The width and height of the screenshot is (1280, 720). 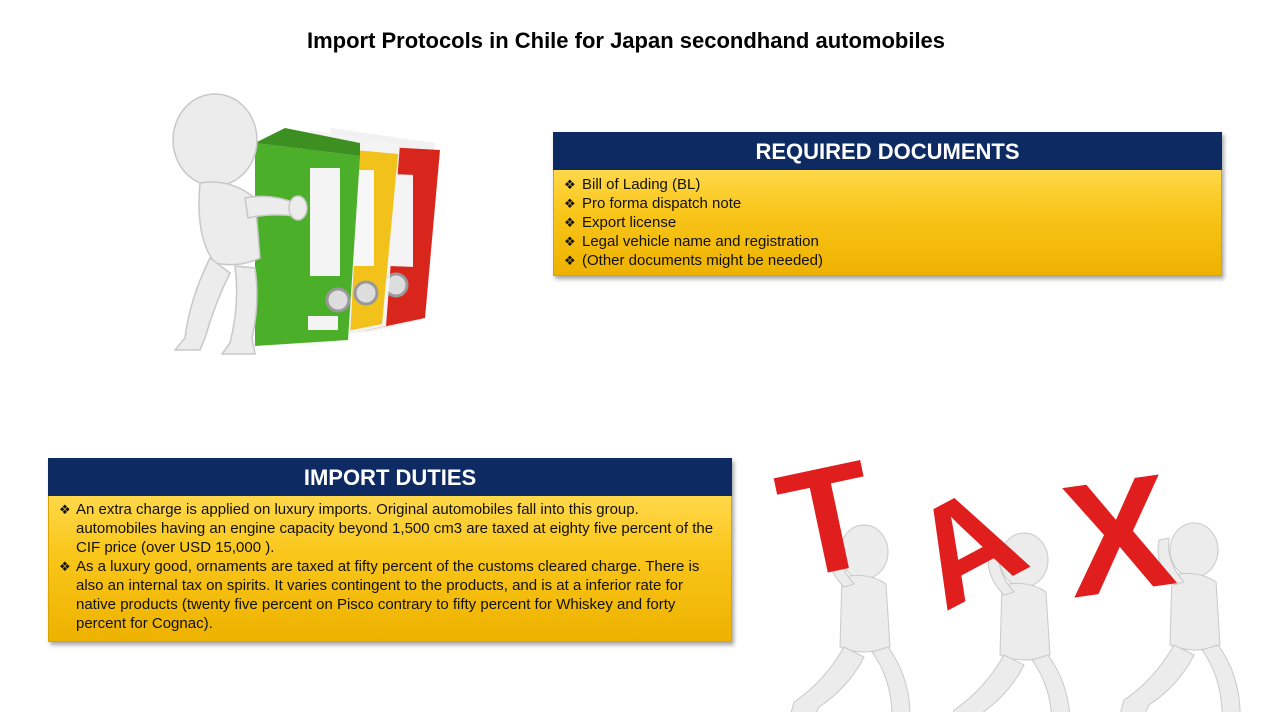 I want to click on list-item: ❖ Export license, so click(x=620, y=222).